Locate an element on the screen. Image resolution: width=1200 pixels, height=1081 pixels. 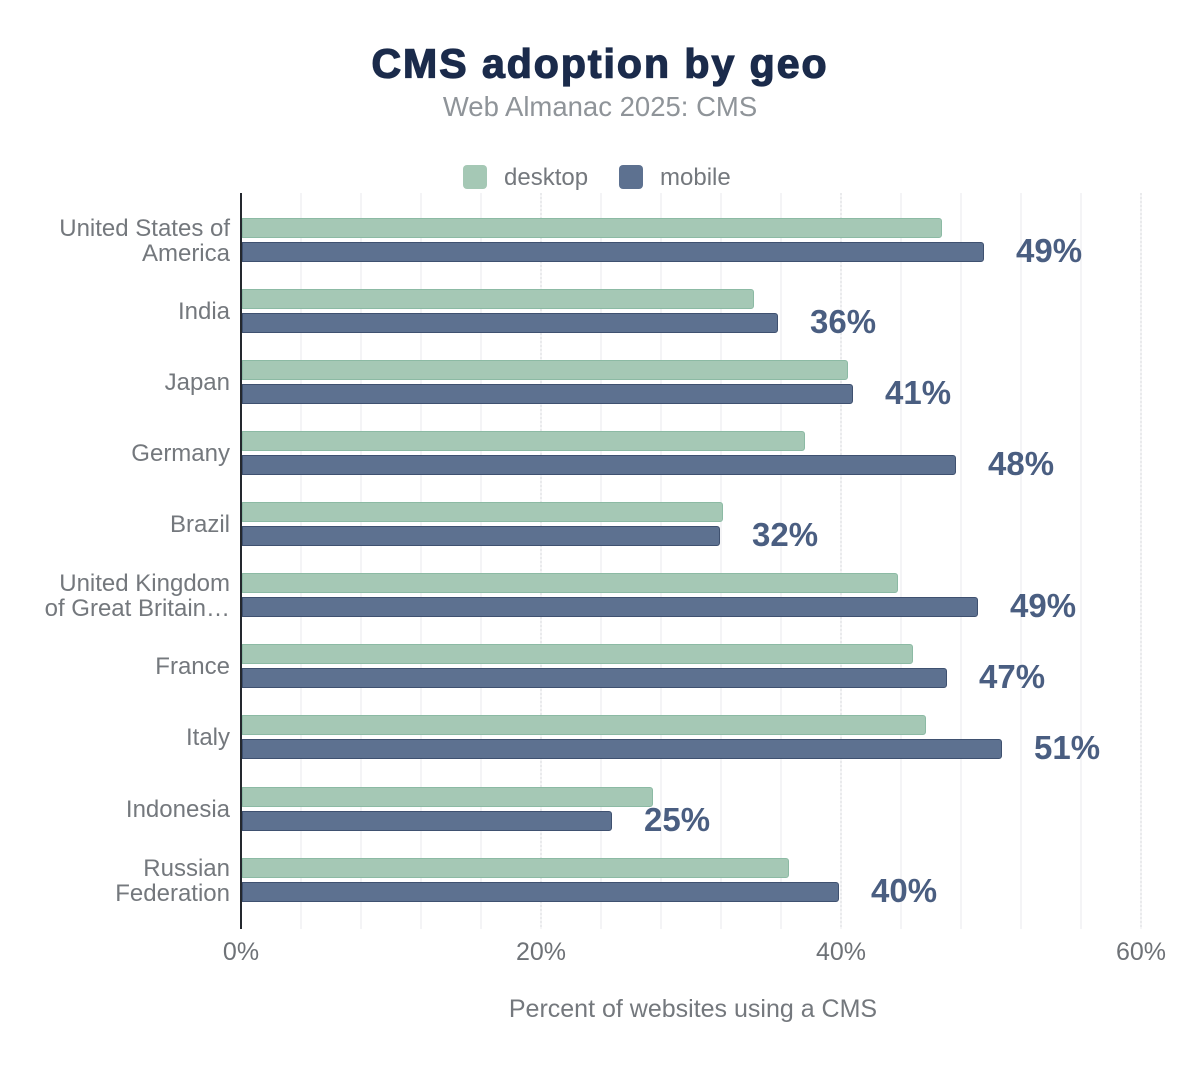
svg-text: Russian is located at coordinates (186, 868).